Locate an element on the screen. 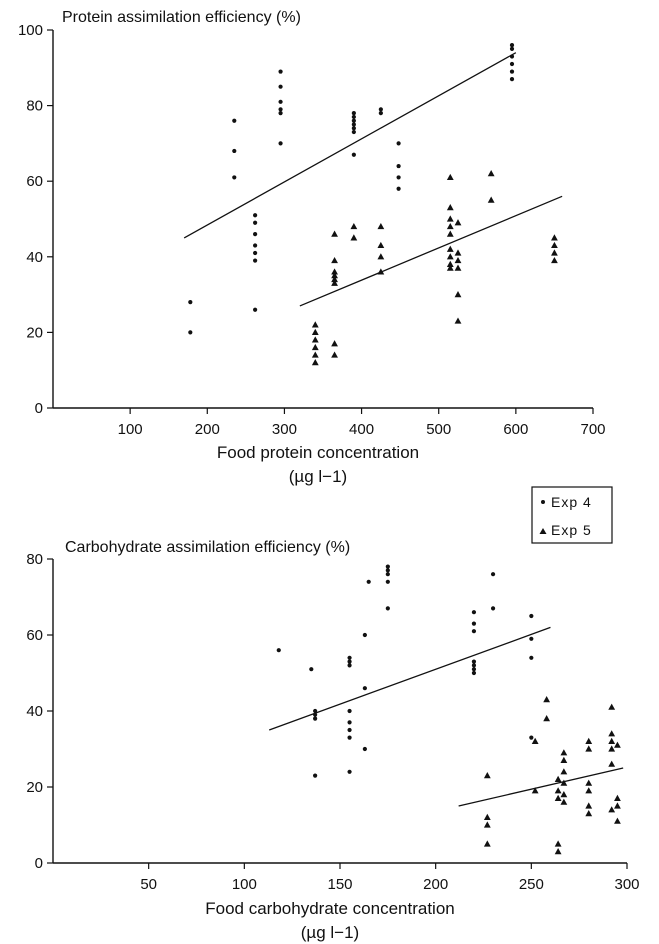 Image resolution: width=659 pixels, height=944 pixels. protein-x-unit: (µg l−1) is located at coordinates (318, 476).